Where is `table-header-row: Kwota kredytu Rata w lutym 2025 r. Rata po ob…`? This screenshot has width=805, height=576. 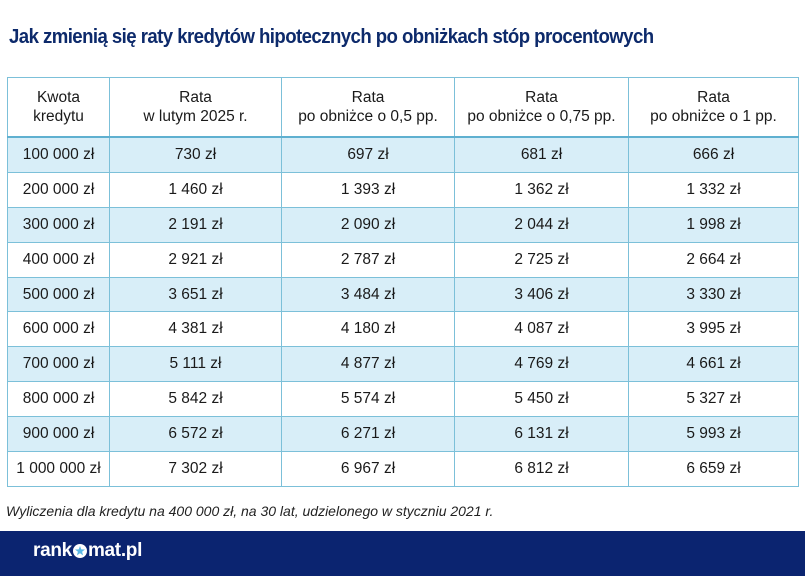
table-header-row: Kwota kredytu Rata w lutym 2025 r. Rata po ob… is located at coordinates (403, 107).